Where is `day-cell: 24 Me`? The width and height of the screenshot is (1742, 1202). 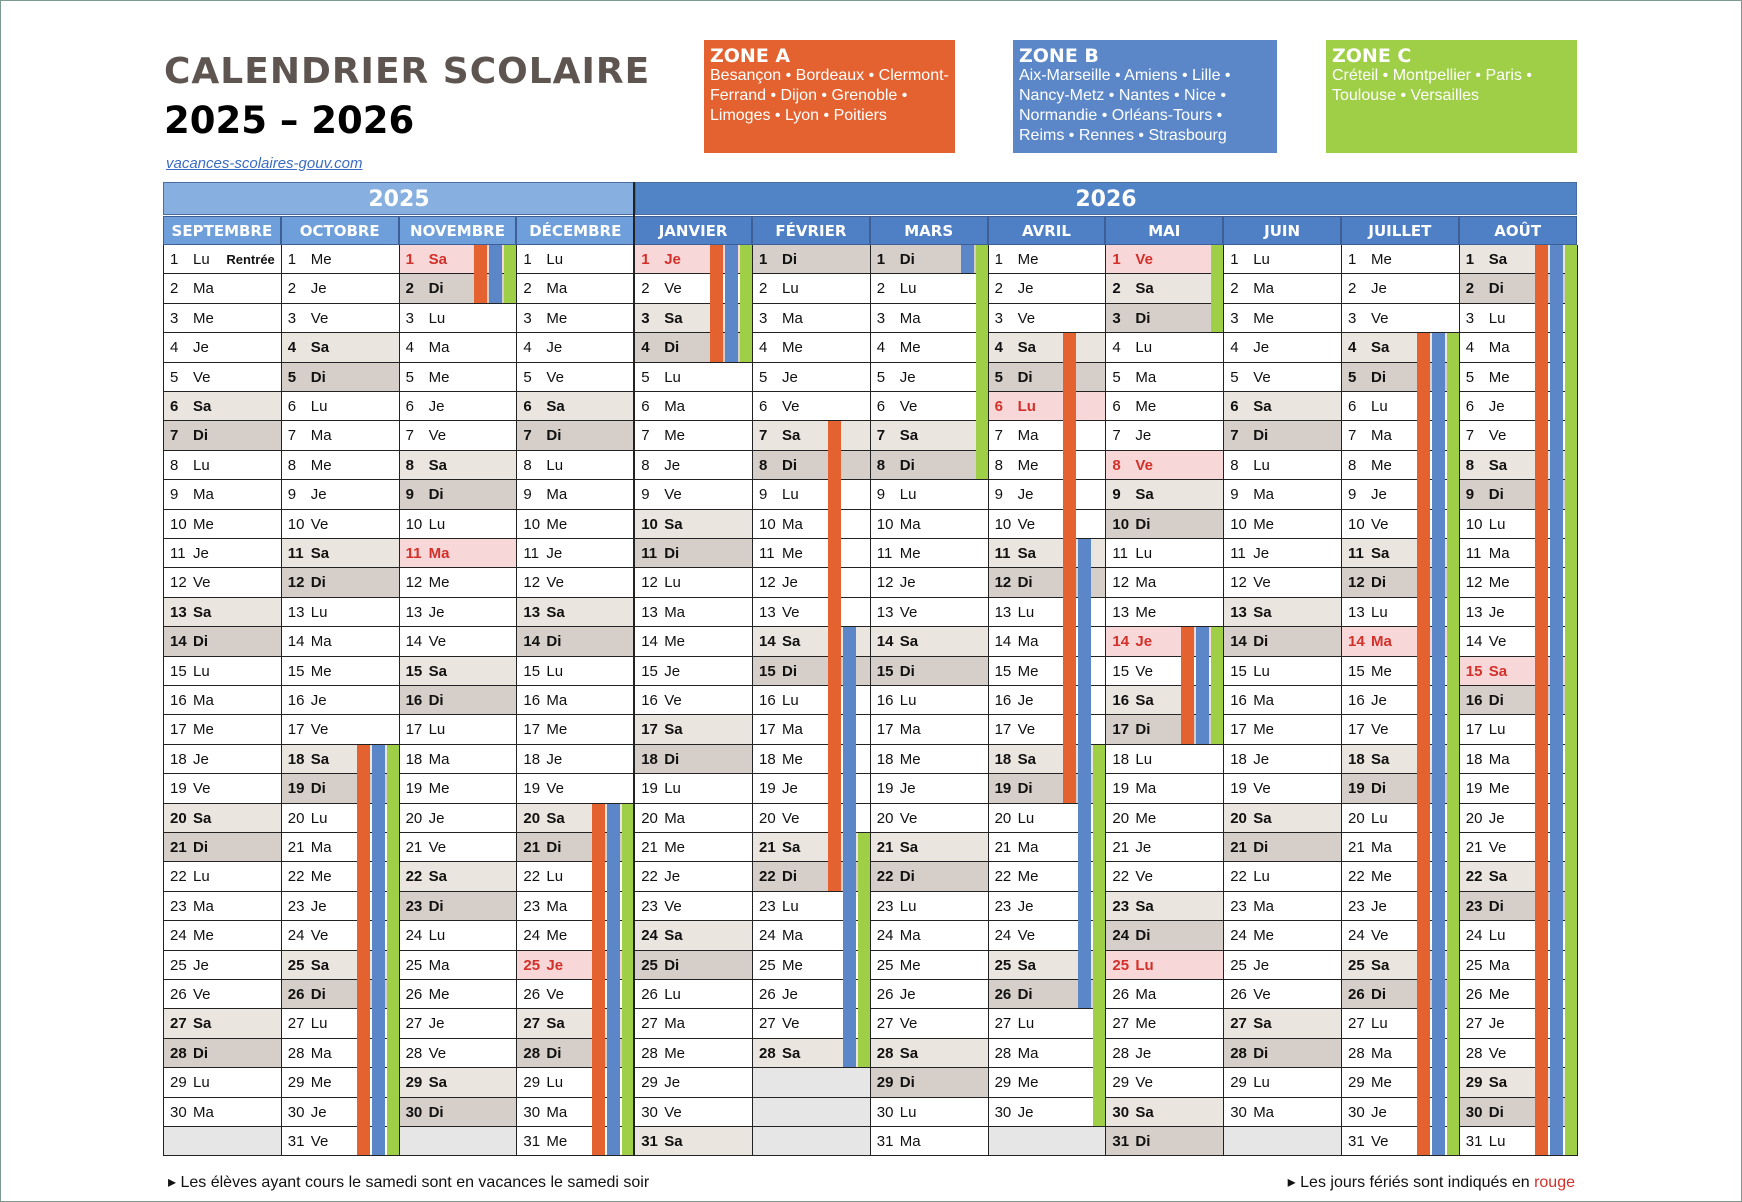
day-cell: 24 Me is located at coordinates (1282, 936).